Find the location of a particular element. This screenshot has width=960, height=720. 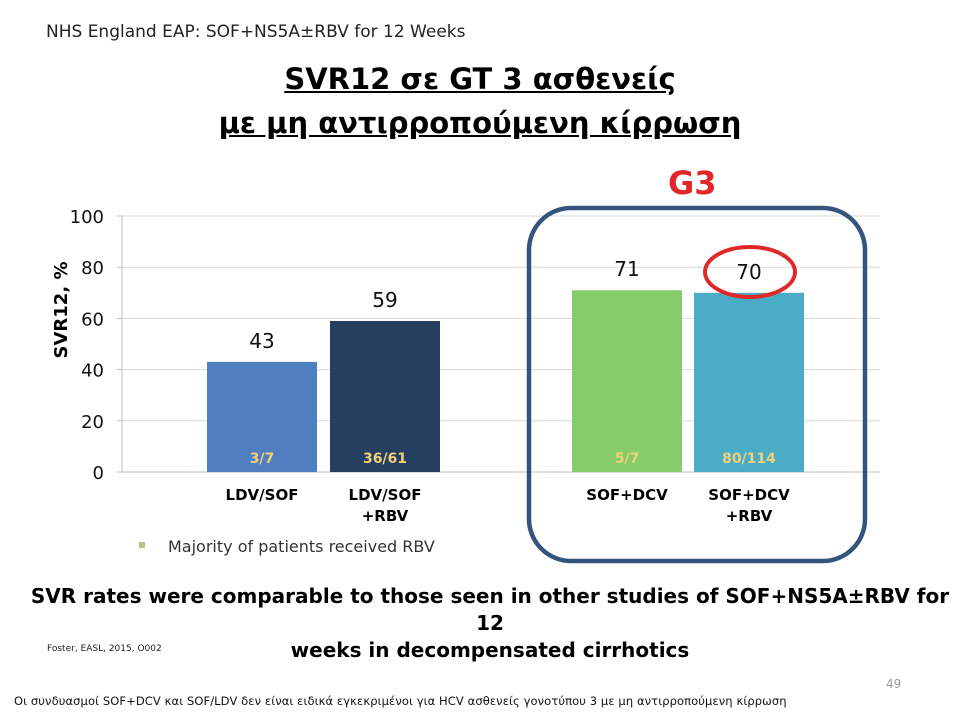

conclusion-line-2: weeks in decompensated cirrhotics is located at coordinates (490, 650).